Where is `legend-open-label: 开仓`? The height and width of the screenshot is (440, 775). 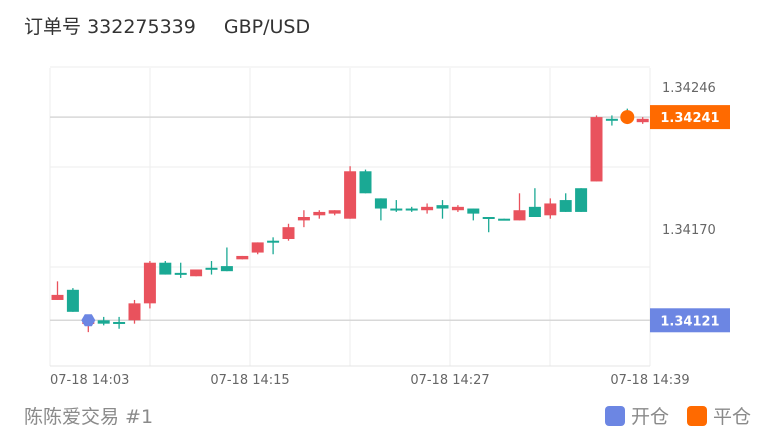
legend-open-label: 开仓 is located at coordinates (649, 417).